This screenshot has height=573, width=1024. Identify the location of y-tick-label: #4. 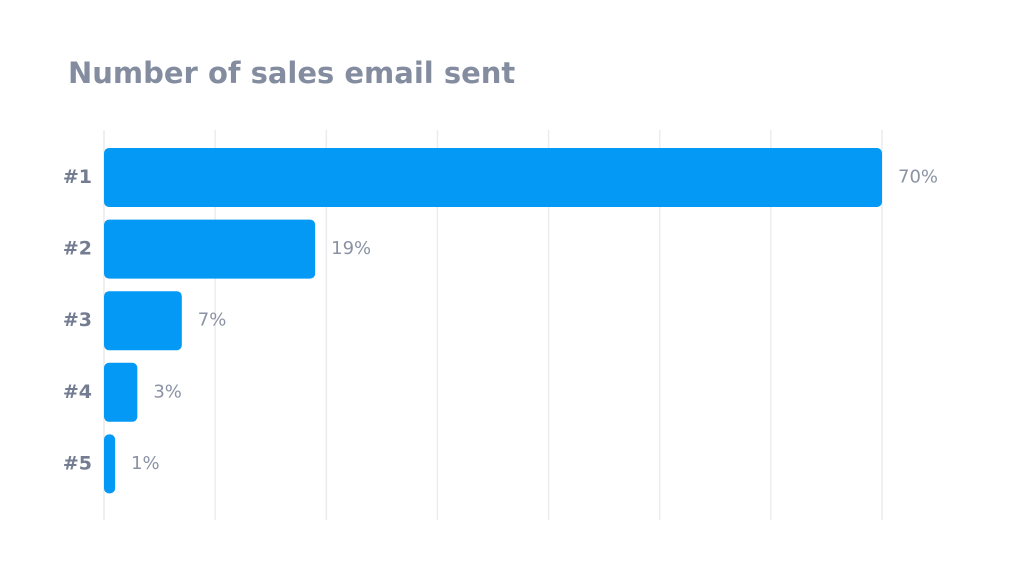
(77, 392).